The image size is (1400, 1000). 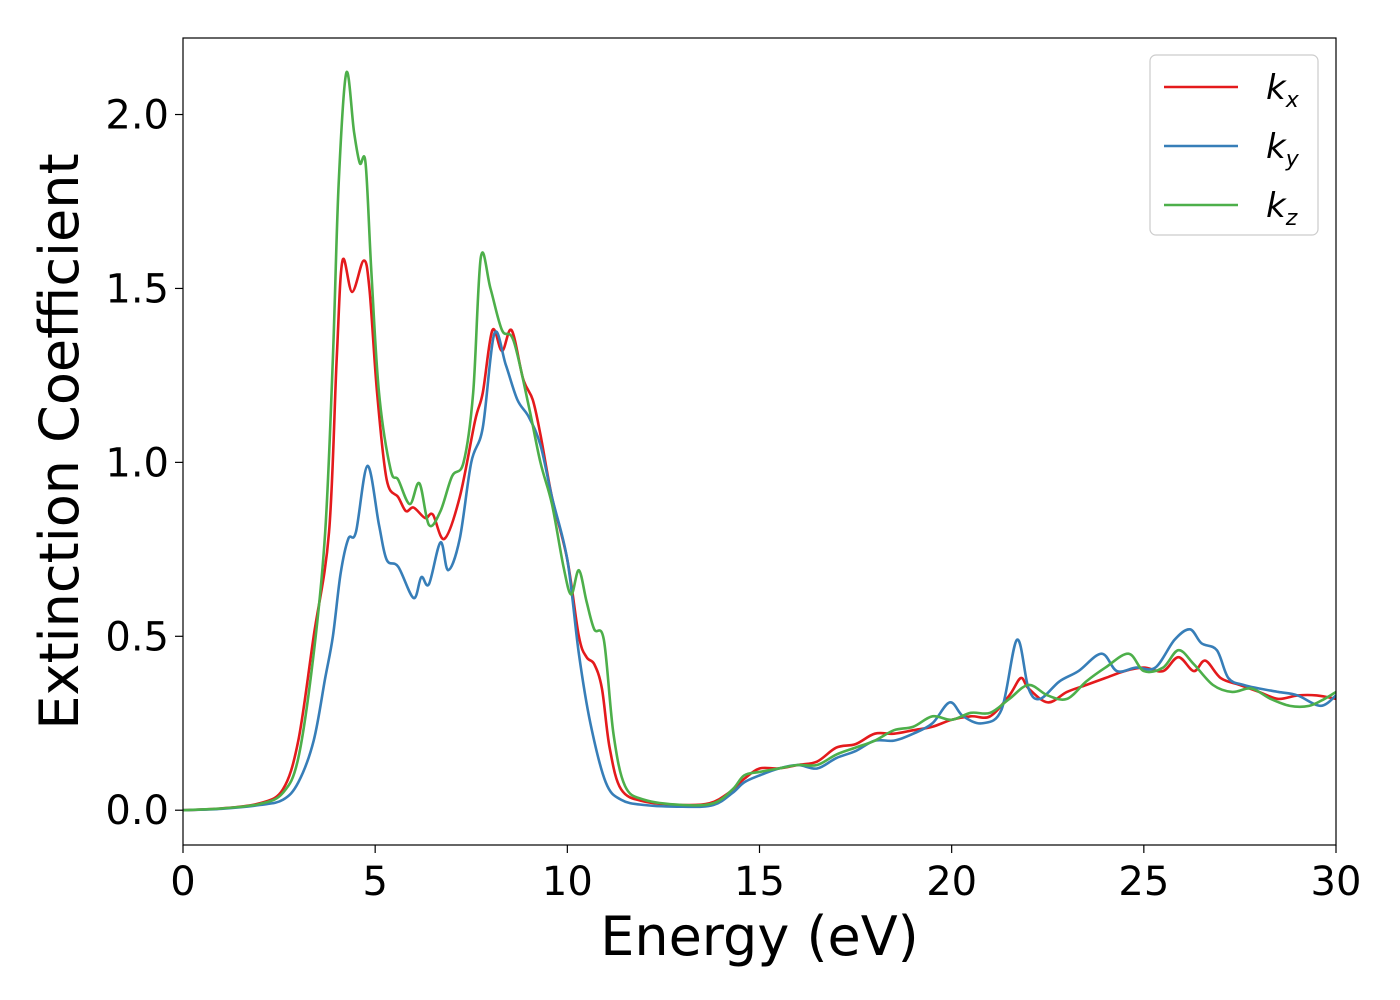 What do you see at coordinates (1282, 208) in the screenshot?
I see `legend-label-kz: kz` at bounding box center [1282, 208].